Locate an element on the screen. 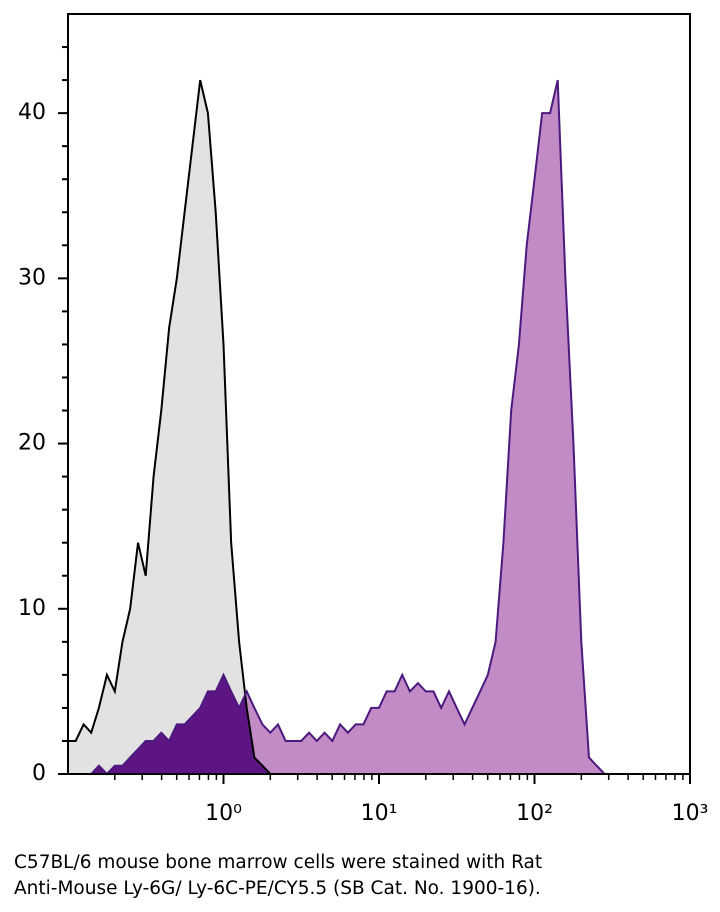 The width and height of the screenshot is (720, 912). y-tick-label: 40 is located at coordinates (32, 112).